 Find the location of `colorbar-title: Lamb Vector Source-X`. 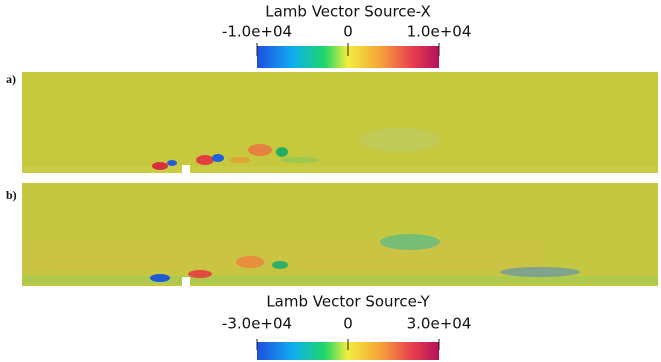

colorbar-title: Lamb Vector Source-X is located at coordinates (347, 12).